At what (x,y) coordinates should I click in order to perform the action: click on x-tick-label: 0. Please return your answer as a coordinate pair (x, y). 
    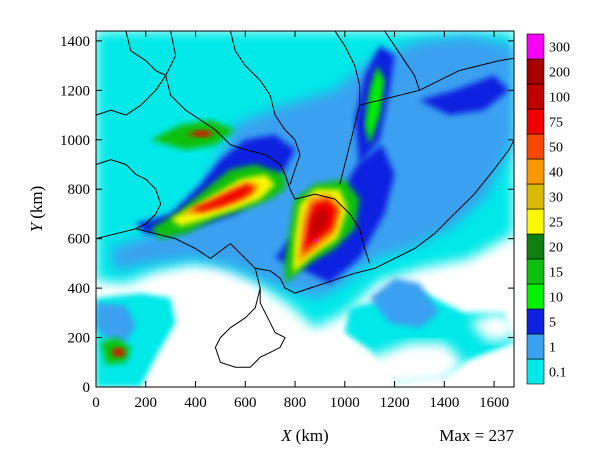
    Looking at the image, I should click on (96, 403).